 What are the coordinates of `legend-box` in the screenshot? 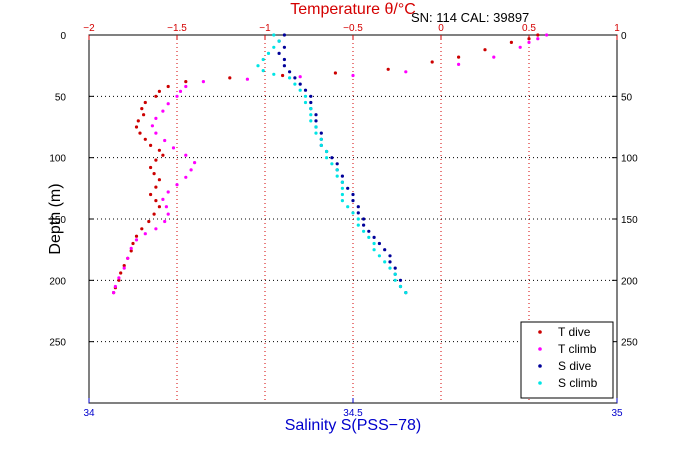 It's located at (567, 360).